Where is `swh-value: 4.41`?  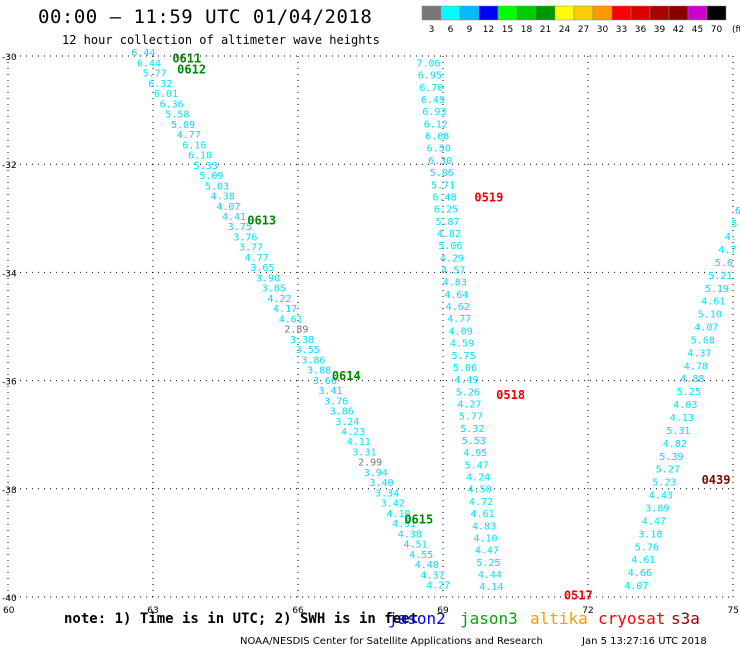 swh-value: 4.41 is located at coordinates (234, 217).